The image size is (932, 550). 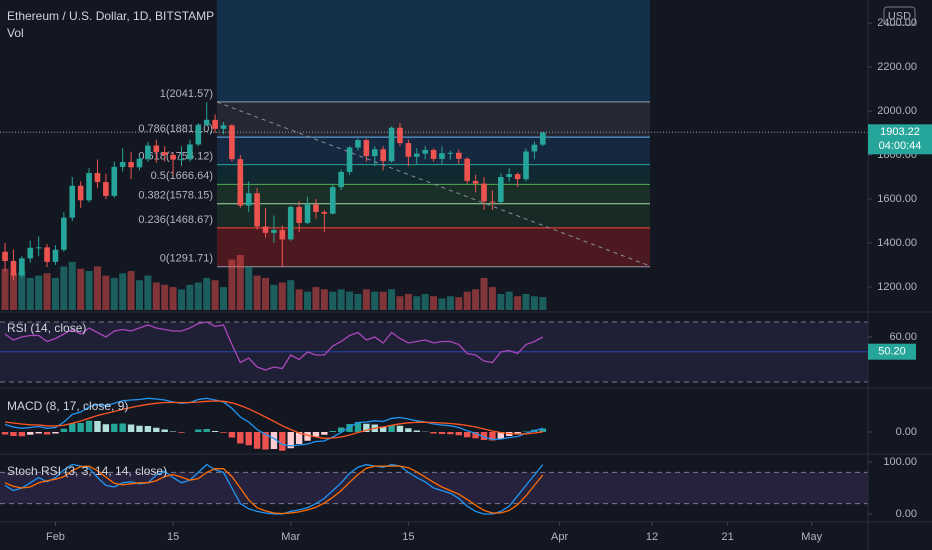 I want to click on stoch-title: Stoch RSI (3, 3, 14, 14, close), so click(x=87, y=471).